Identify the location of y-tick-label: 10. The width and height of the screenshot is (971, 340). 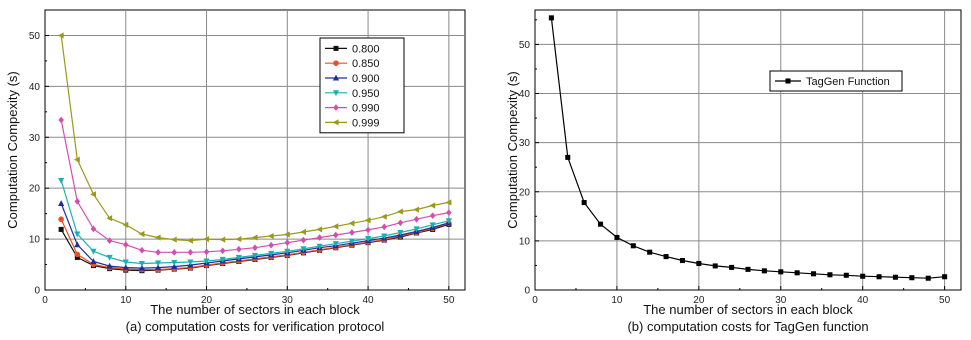
(525, 241).